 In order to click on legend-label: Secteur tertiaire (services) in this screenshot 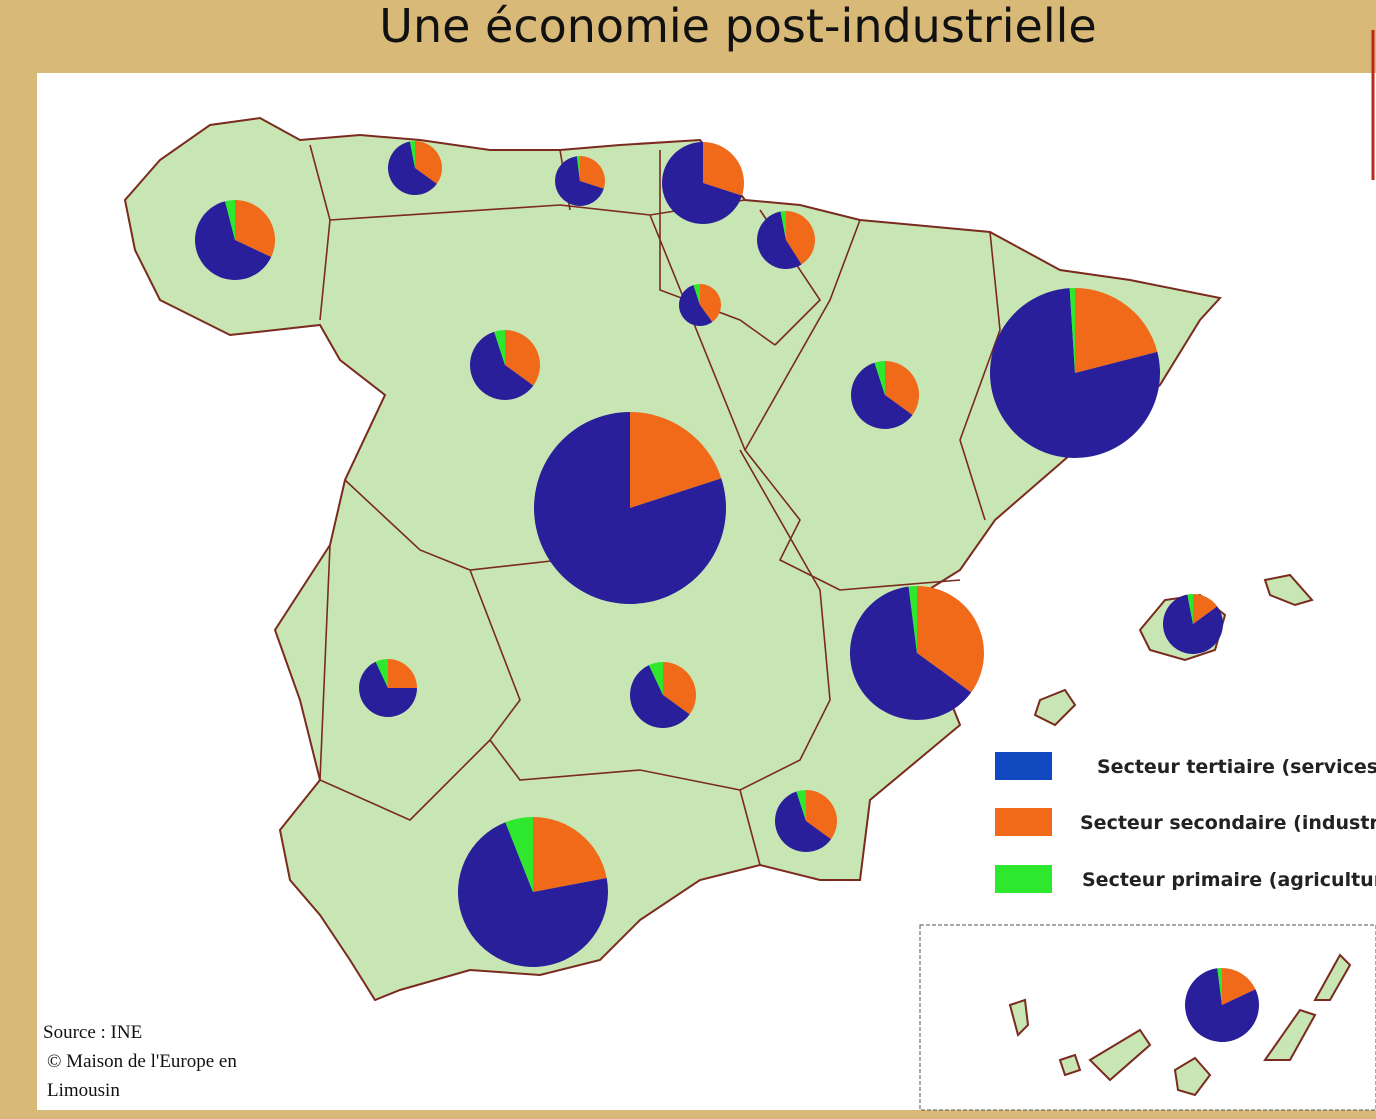, I will do `click(1236, 767)`.